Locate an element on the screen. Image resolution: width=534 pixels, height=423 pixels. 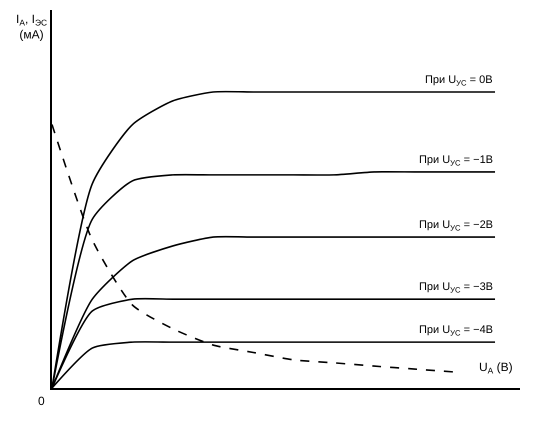
text: 0 is located at coordinates (41, 401).